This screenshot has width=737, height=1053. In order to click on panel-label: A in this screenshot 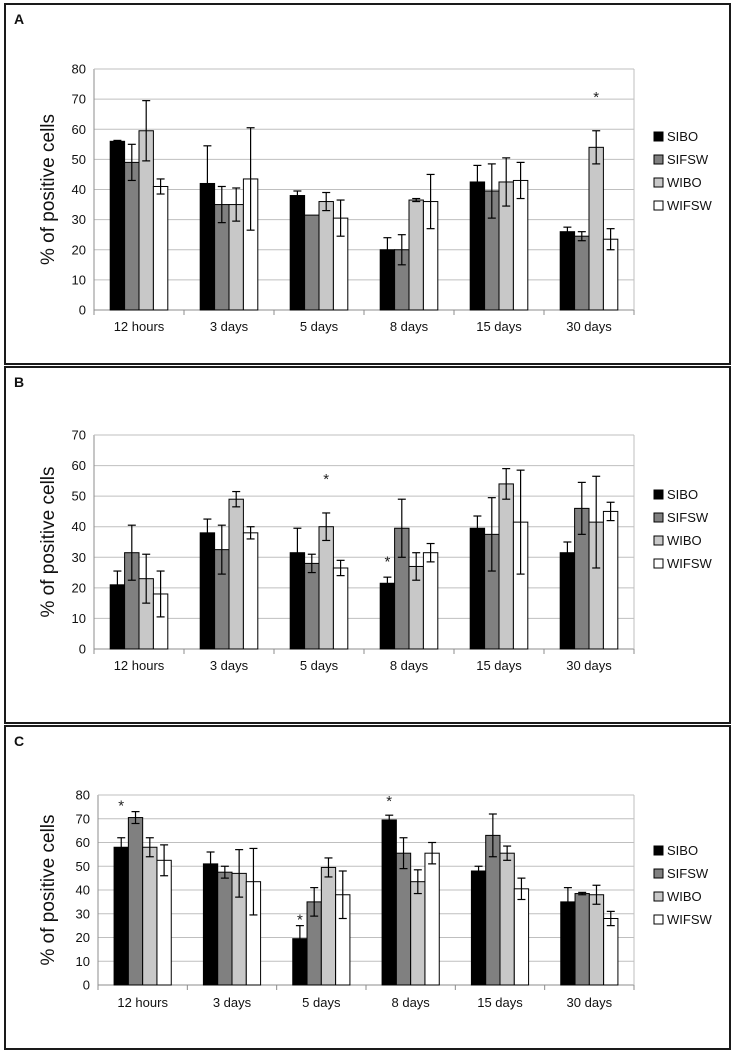, I will do `click(19, 19)`.